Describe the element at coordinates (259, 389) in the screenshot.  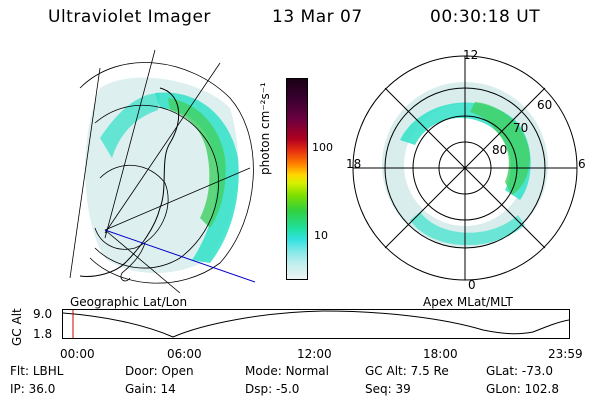
I see `param-dsp-label: Dsp:` at that location.